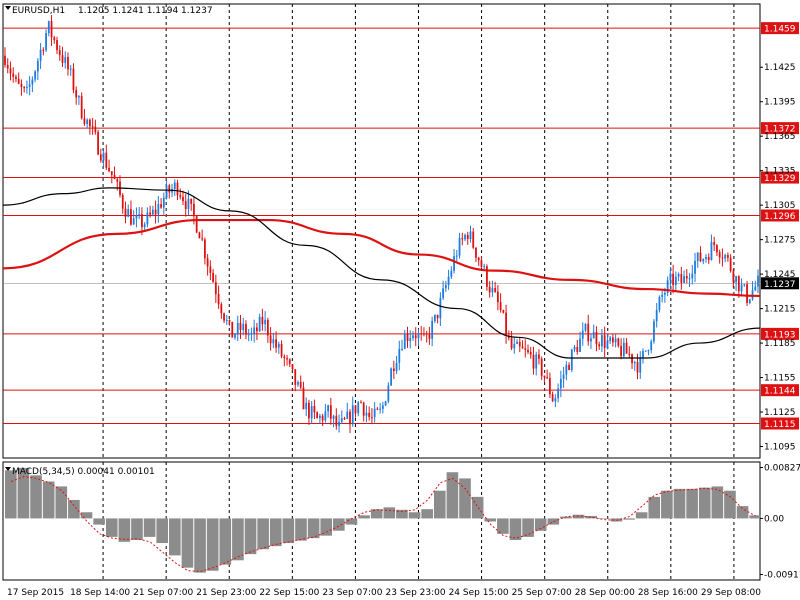 This screenshot has width=800, height=600. I want to click on time-label: 21 Sep 07:00, so click(163, 593).